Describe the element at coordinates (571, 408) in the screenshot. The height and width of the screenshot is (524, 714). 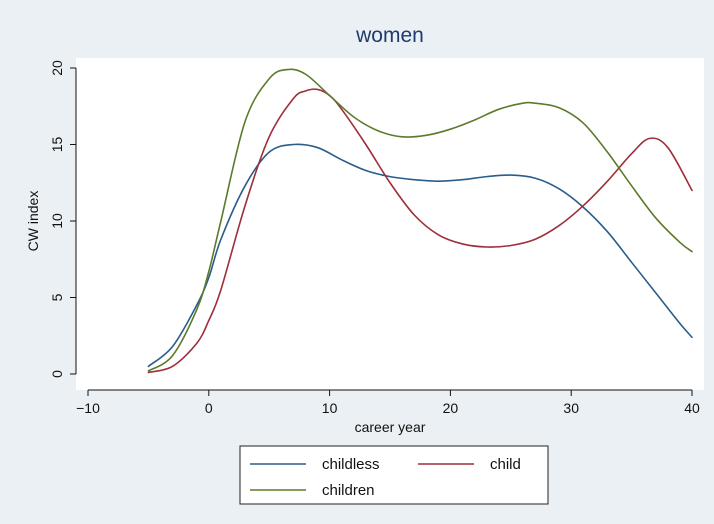
I see `x-tick-label: 30` at that location.